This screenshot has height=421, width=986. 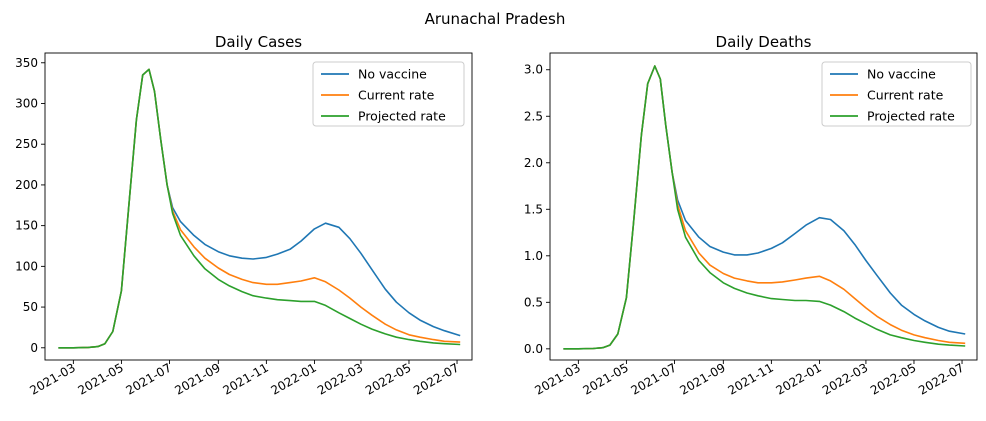 What do you see at coordinates (533, 116) in the screenshot?
I see `y-tick-label: 2.5` at bounding box center [533, 116].